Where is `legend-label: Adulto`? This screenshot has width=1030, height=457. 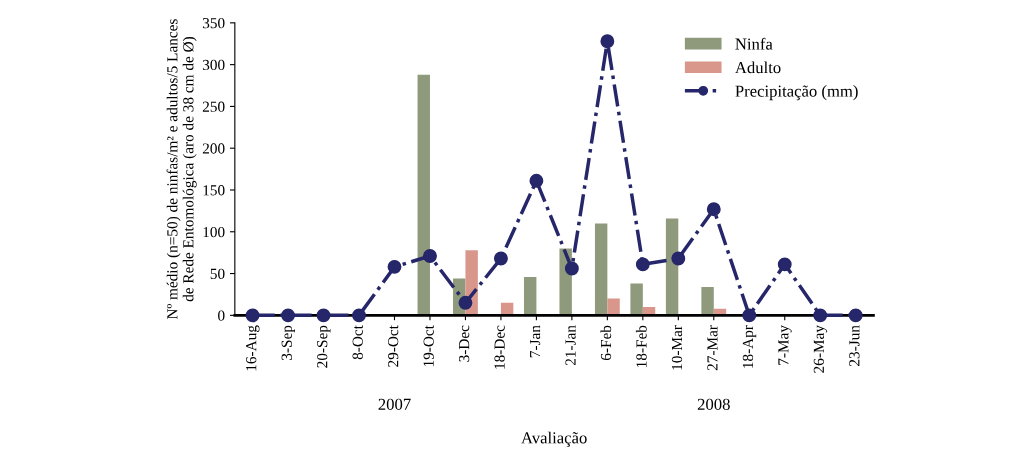
legend-label: Adulto is located at coordinates (758, 67).